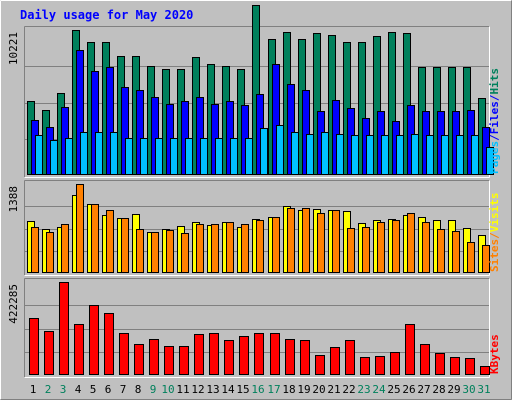 The width and height of the screenshot is (512, 400). What do you see at coordinates (393, 389) in the screenshot?
I see `x-tick-label: 25` at bounding box center [393, 389].